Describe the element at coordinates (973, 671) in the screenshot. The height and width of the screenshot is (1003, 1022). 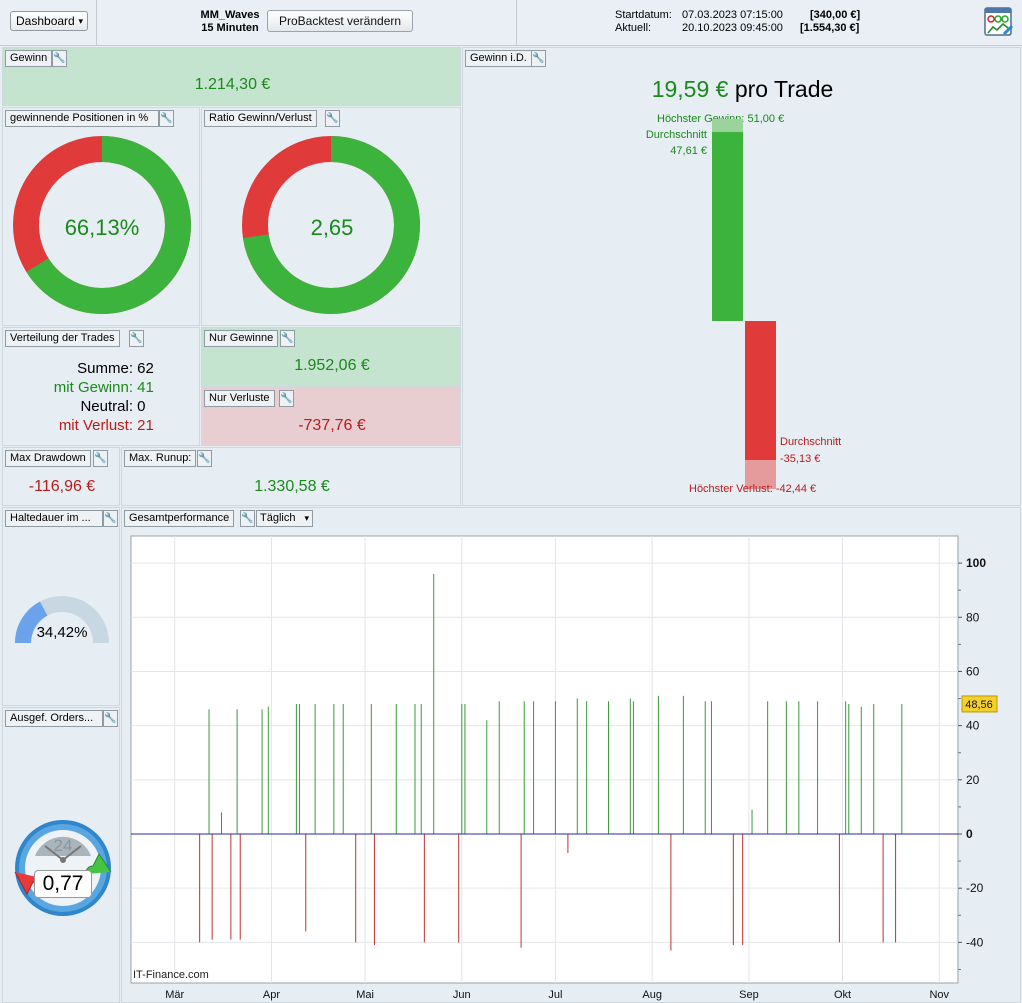
I see `y-tick-label: 60` at that location.